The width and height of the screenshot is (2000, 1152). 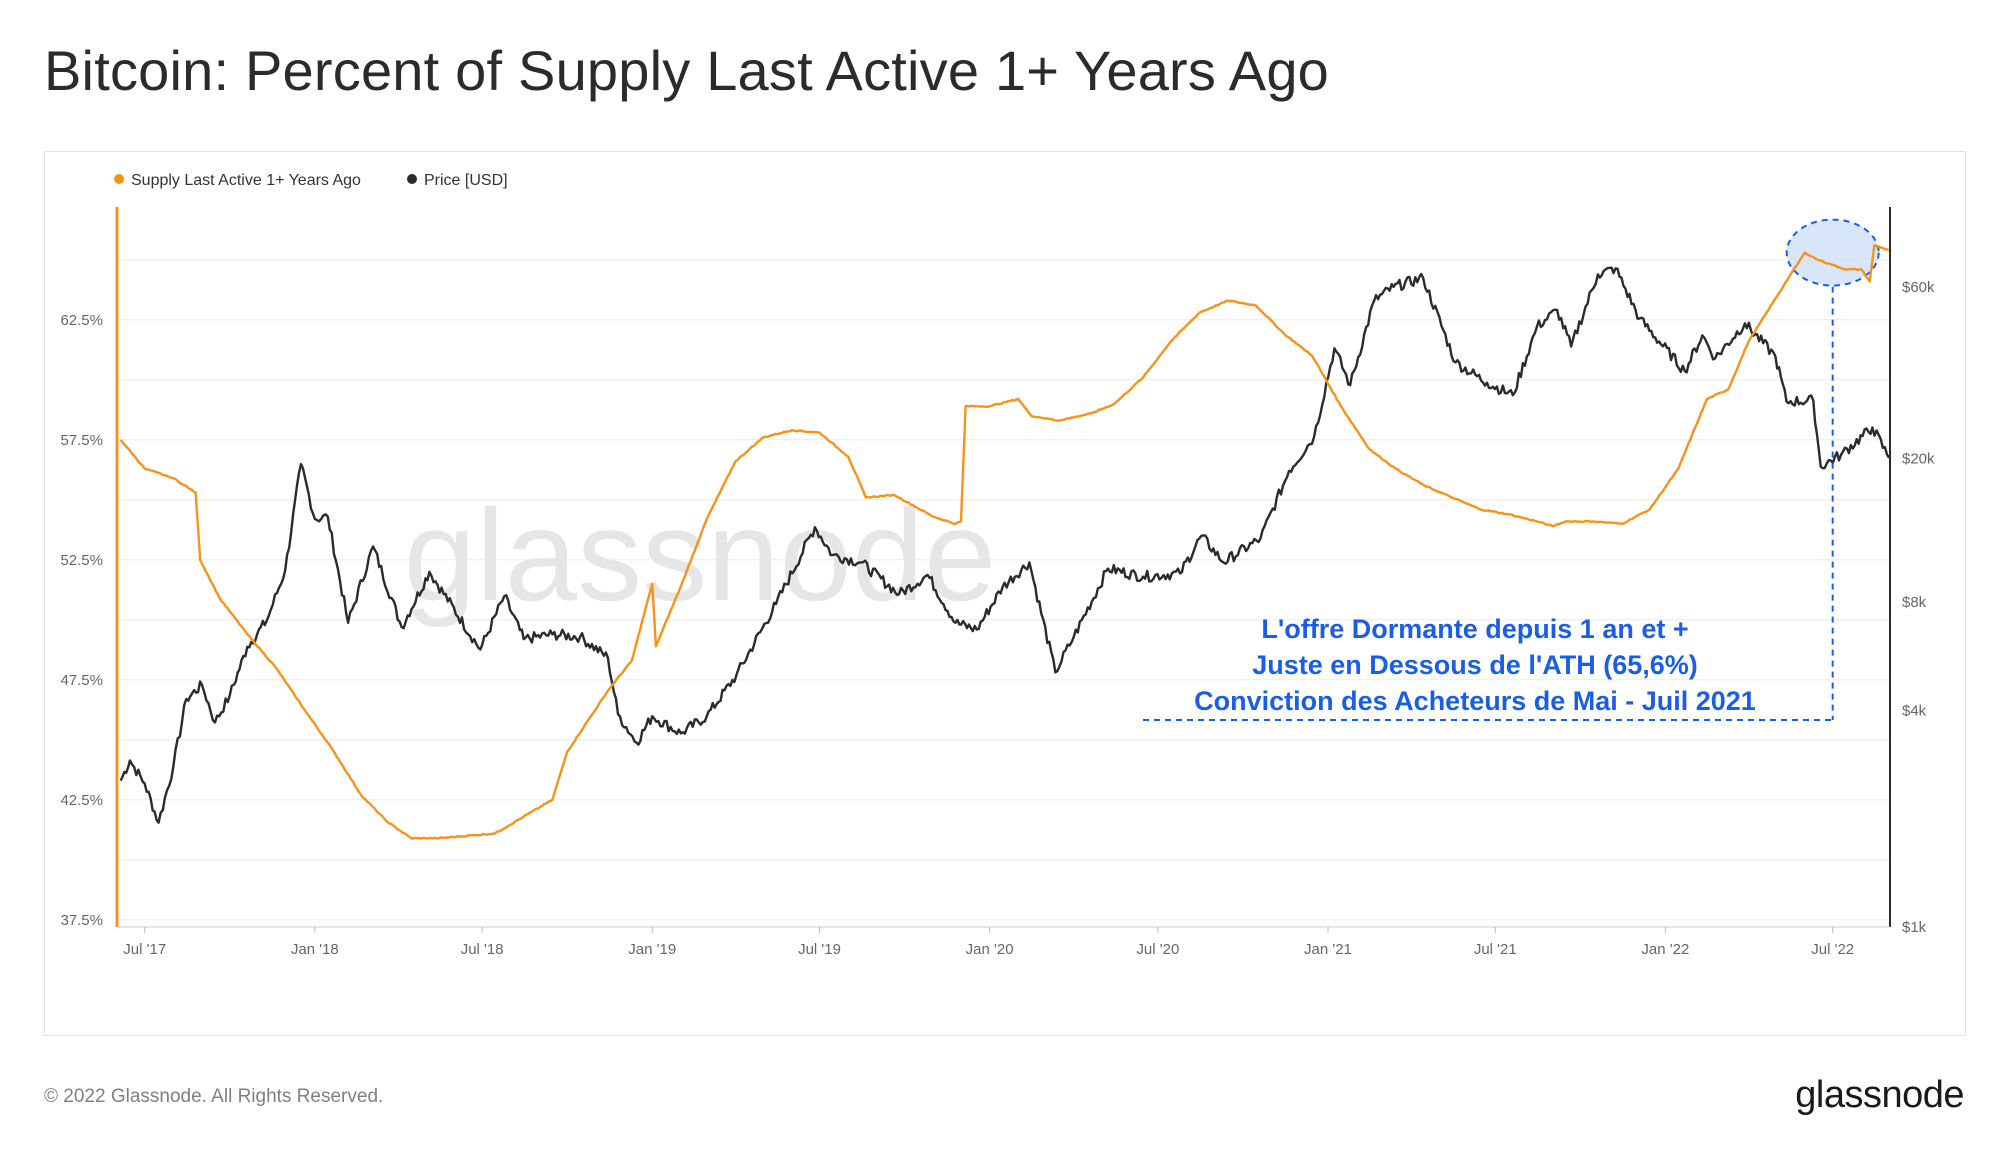 I want to click on glassnode-logo: glassnode, so click(x=1879, y=1095).